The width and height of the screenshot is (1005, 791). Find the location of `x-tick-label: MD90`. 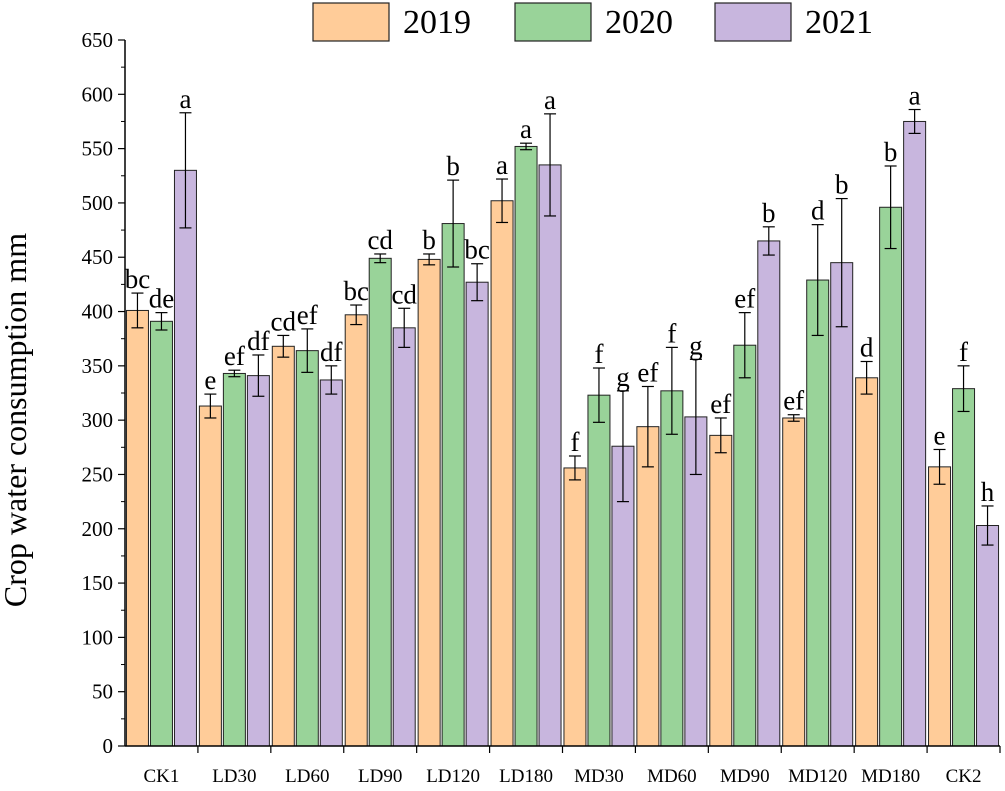

x-tick-label: MD90 is located at coordinates (745, 776).